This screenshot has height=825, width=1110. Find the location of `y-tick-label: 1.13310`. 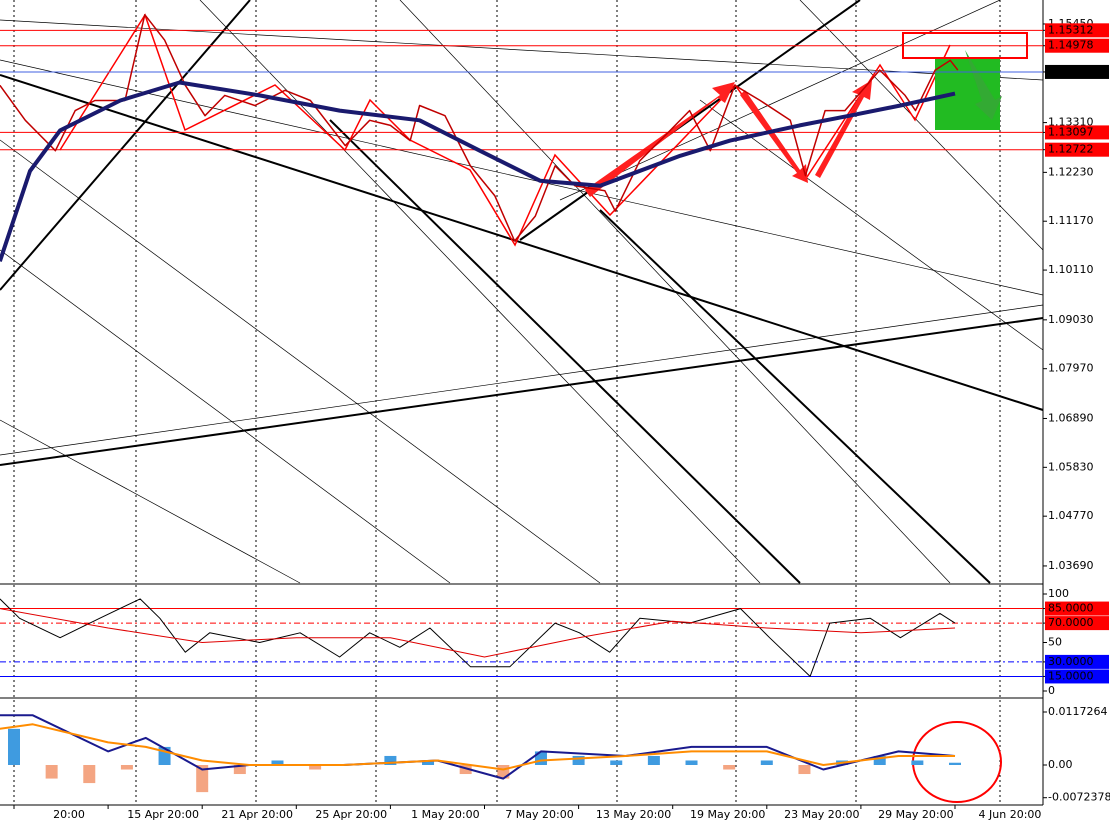

y-tick-label: 1.13310 is located at coordinates (1071, 122).